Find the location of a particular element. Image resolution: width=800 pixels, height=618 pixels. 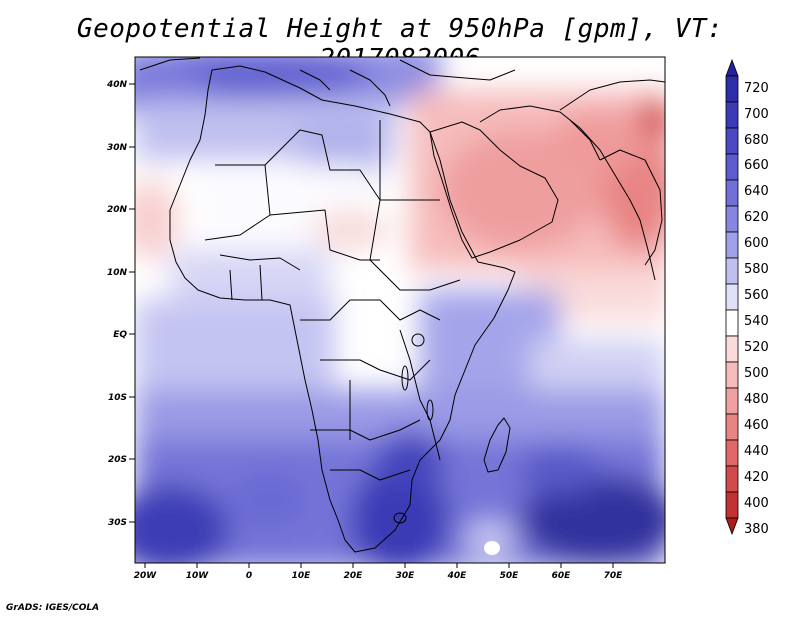

lat-label-30s: 30S is located at coordinates (117, 523).